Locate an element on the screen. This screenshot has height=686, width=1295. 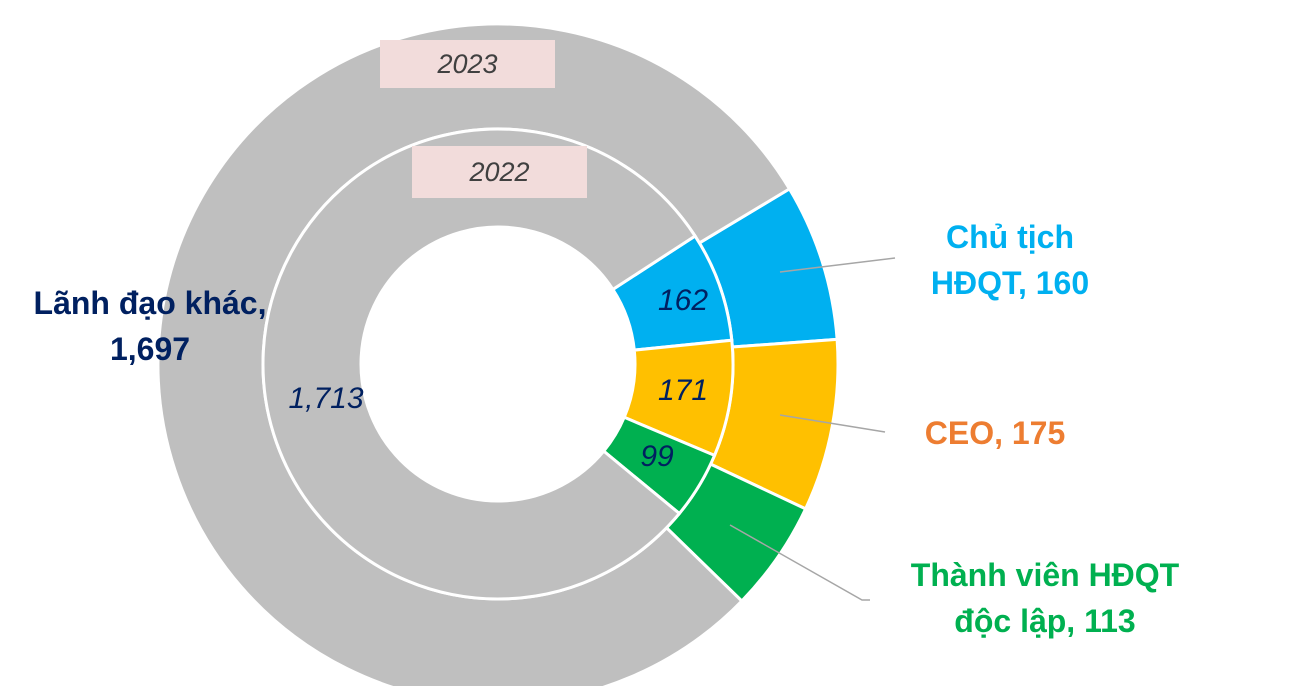
data-label: 99 is located at coordinates (657, 456).